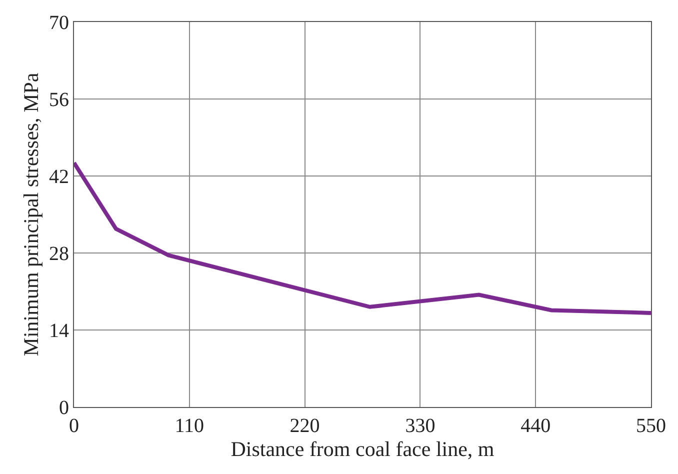 The image size is (678, 474). Describe the element at coordinates (305, 426) in the screenshot. I see `x-tick-label: 220` at that location.